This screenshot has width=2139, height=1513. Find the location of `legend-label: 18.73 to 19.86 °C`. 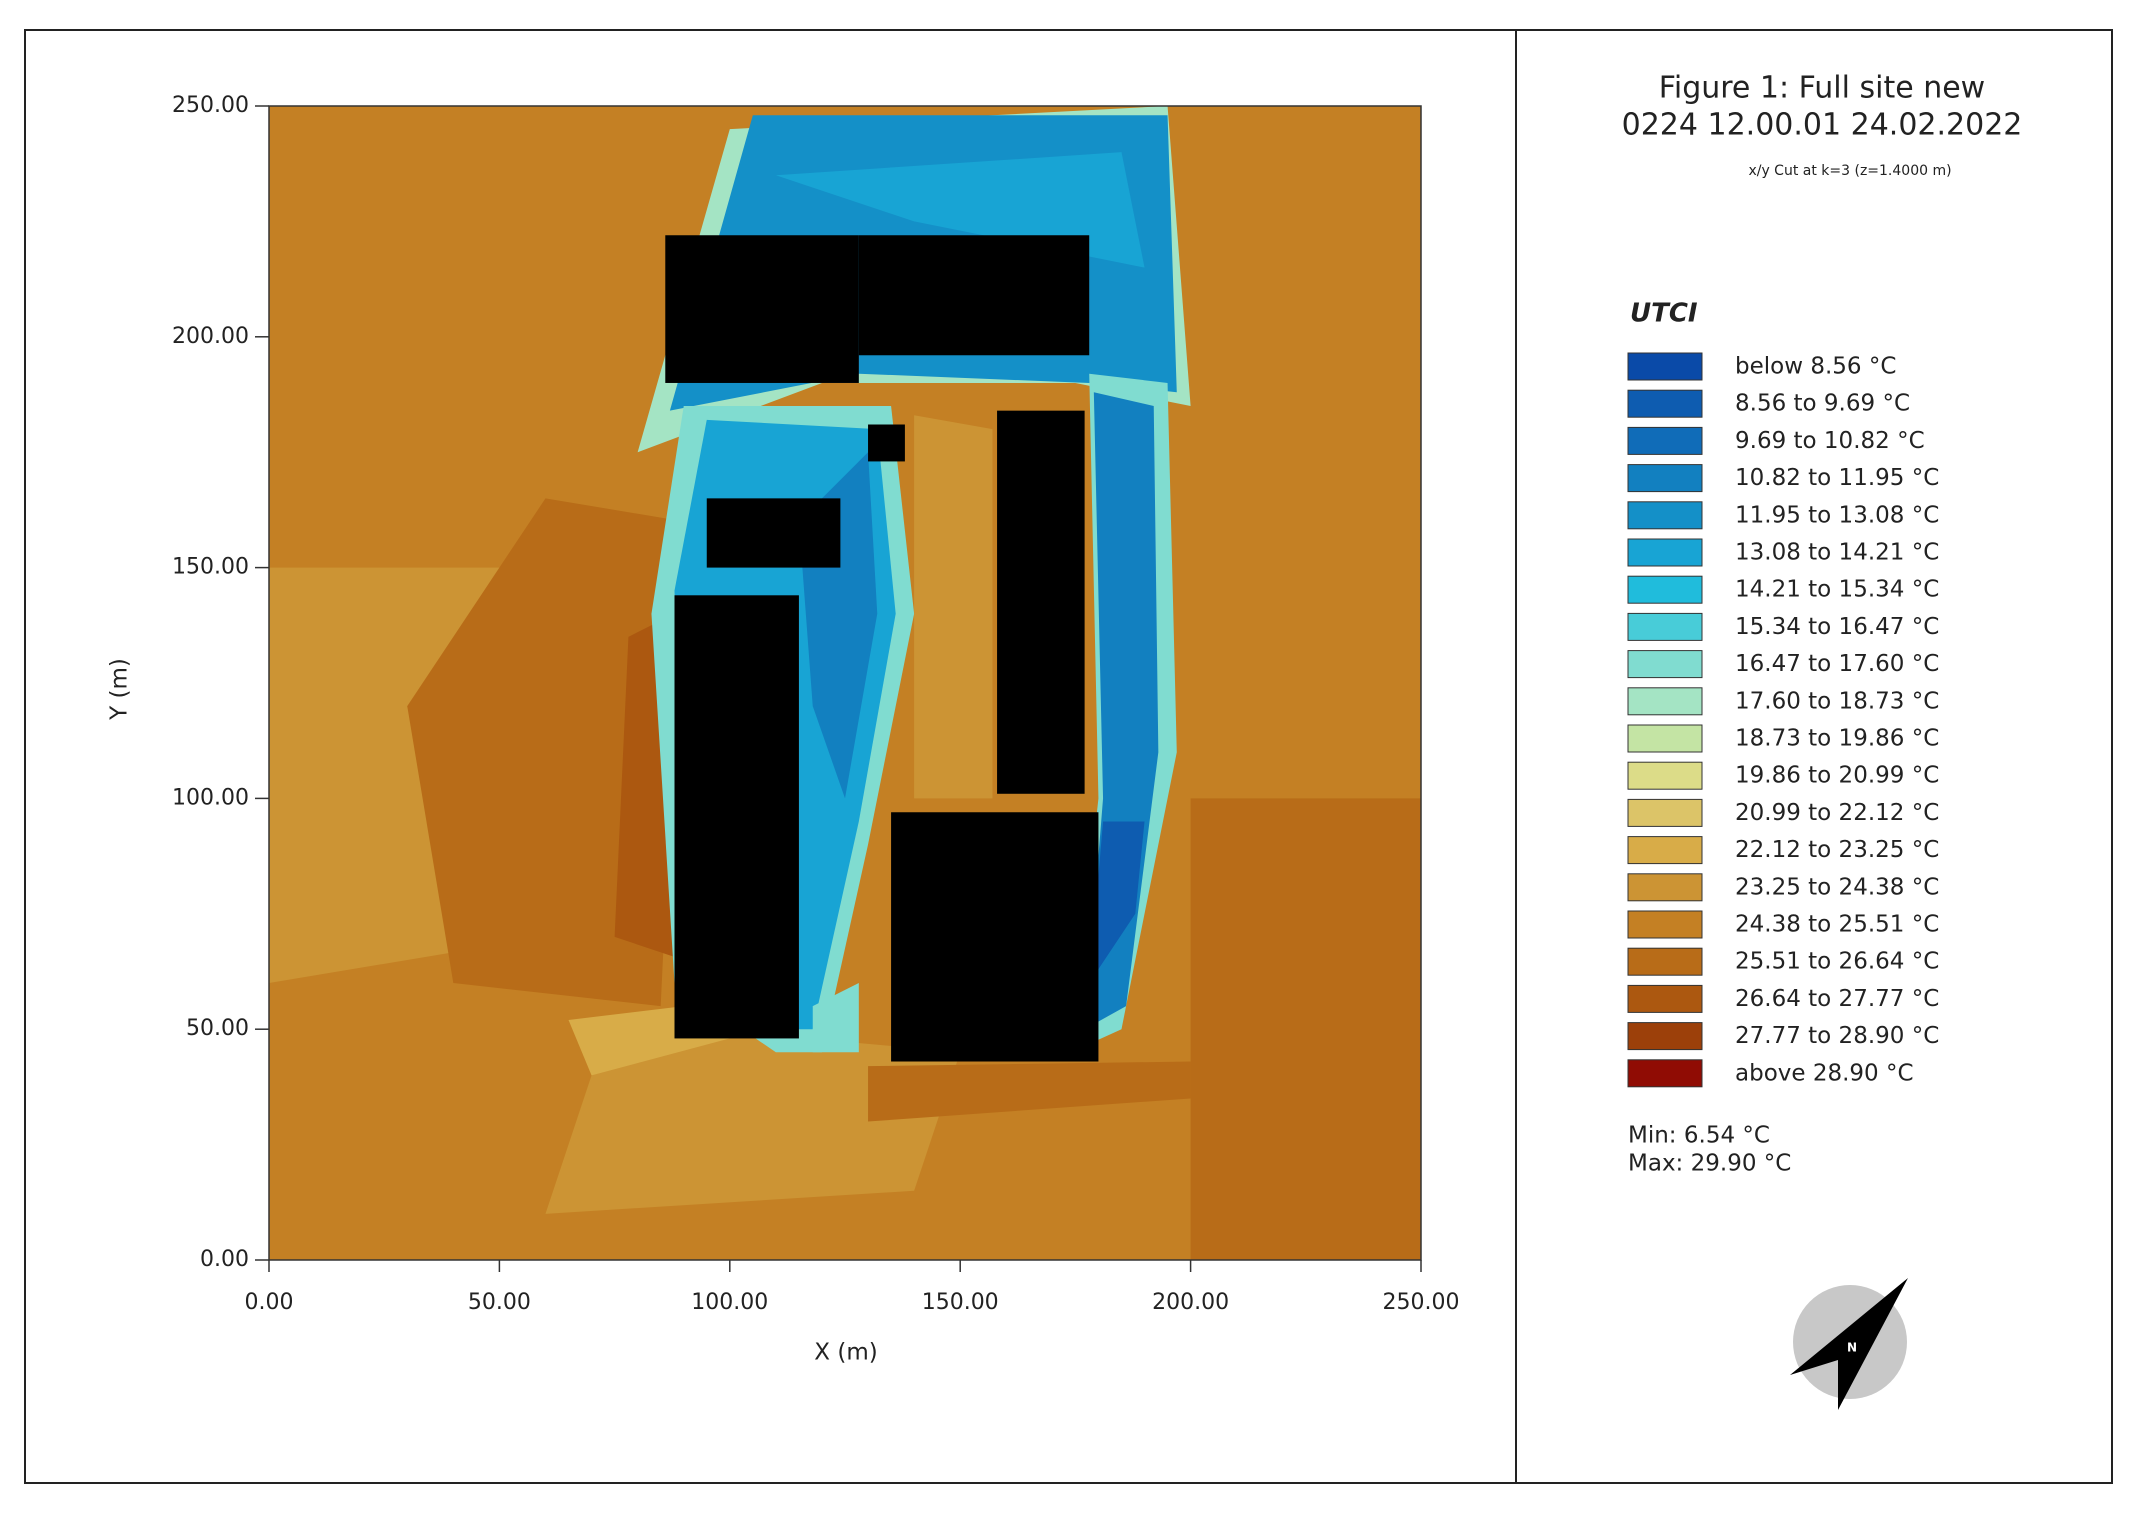

legend-label: 18.73 to 19.86 °C is located at coordinates (1837, 739).